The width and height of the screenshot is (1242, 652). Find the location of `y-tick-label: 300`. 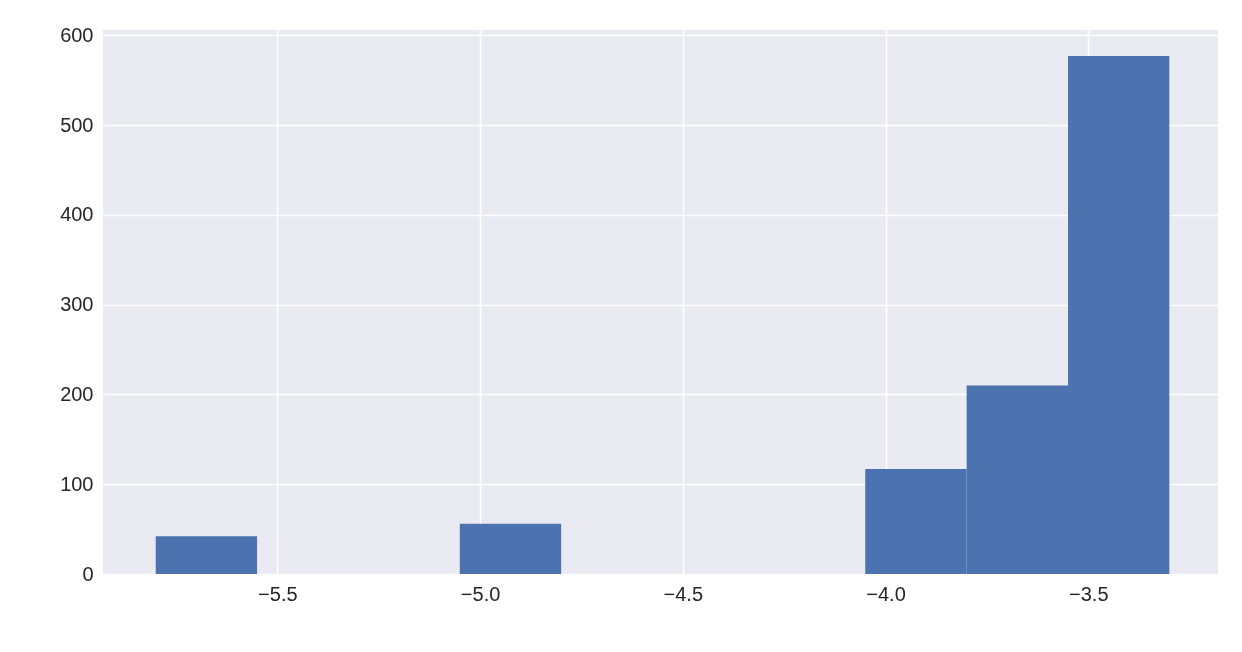

y-tick-label: 300 is located at coordinates (77, 304).